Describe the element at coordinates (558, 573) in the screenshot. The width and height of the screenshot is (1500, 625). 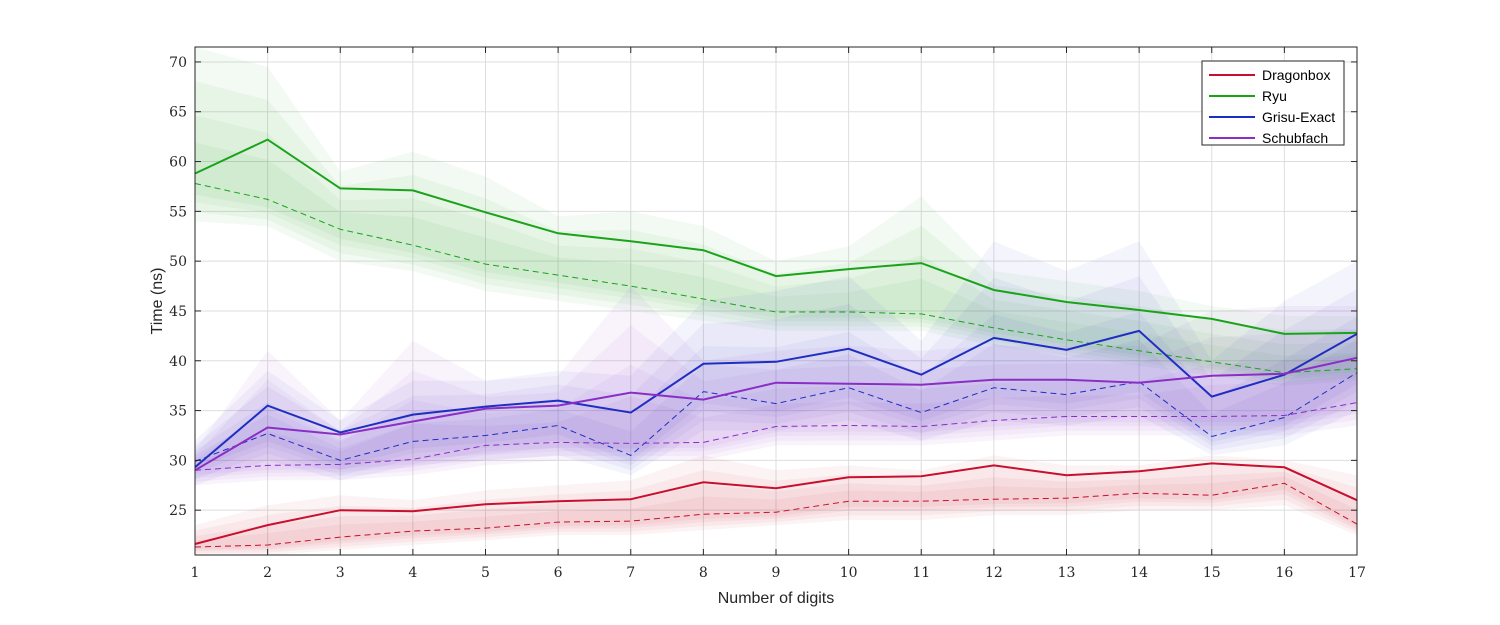
I see `x-tick-label: 6` at that location.